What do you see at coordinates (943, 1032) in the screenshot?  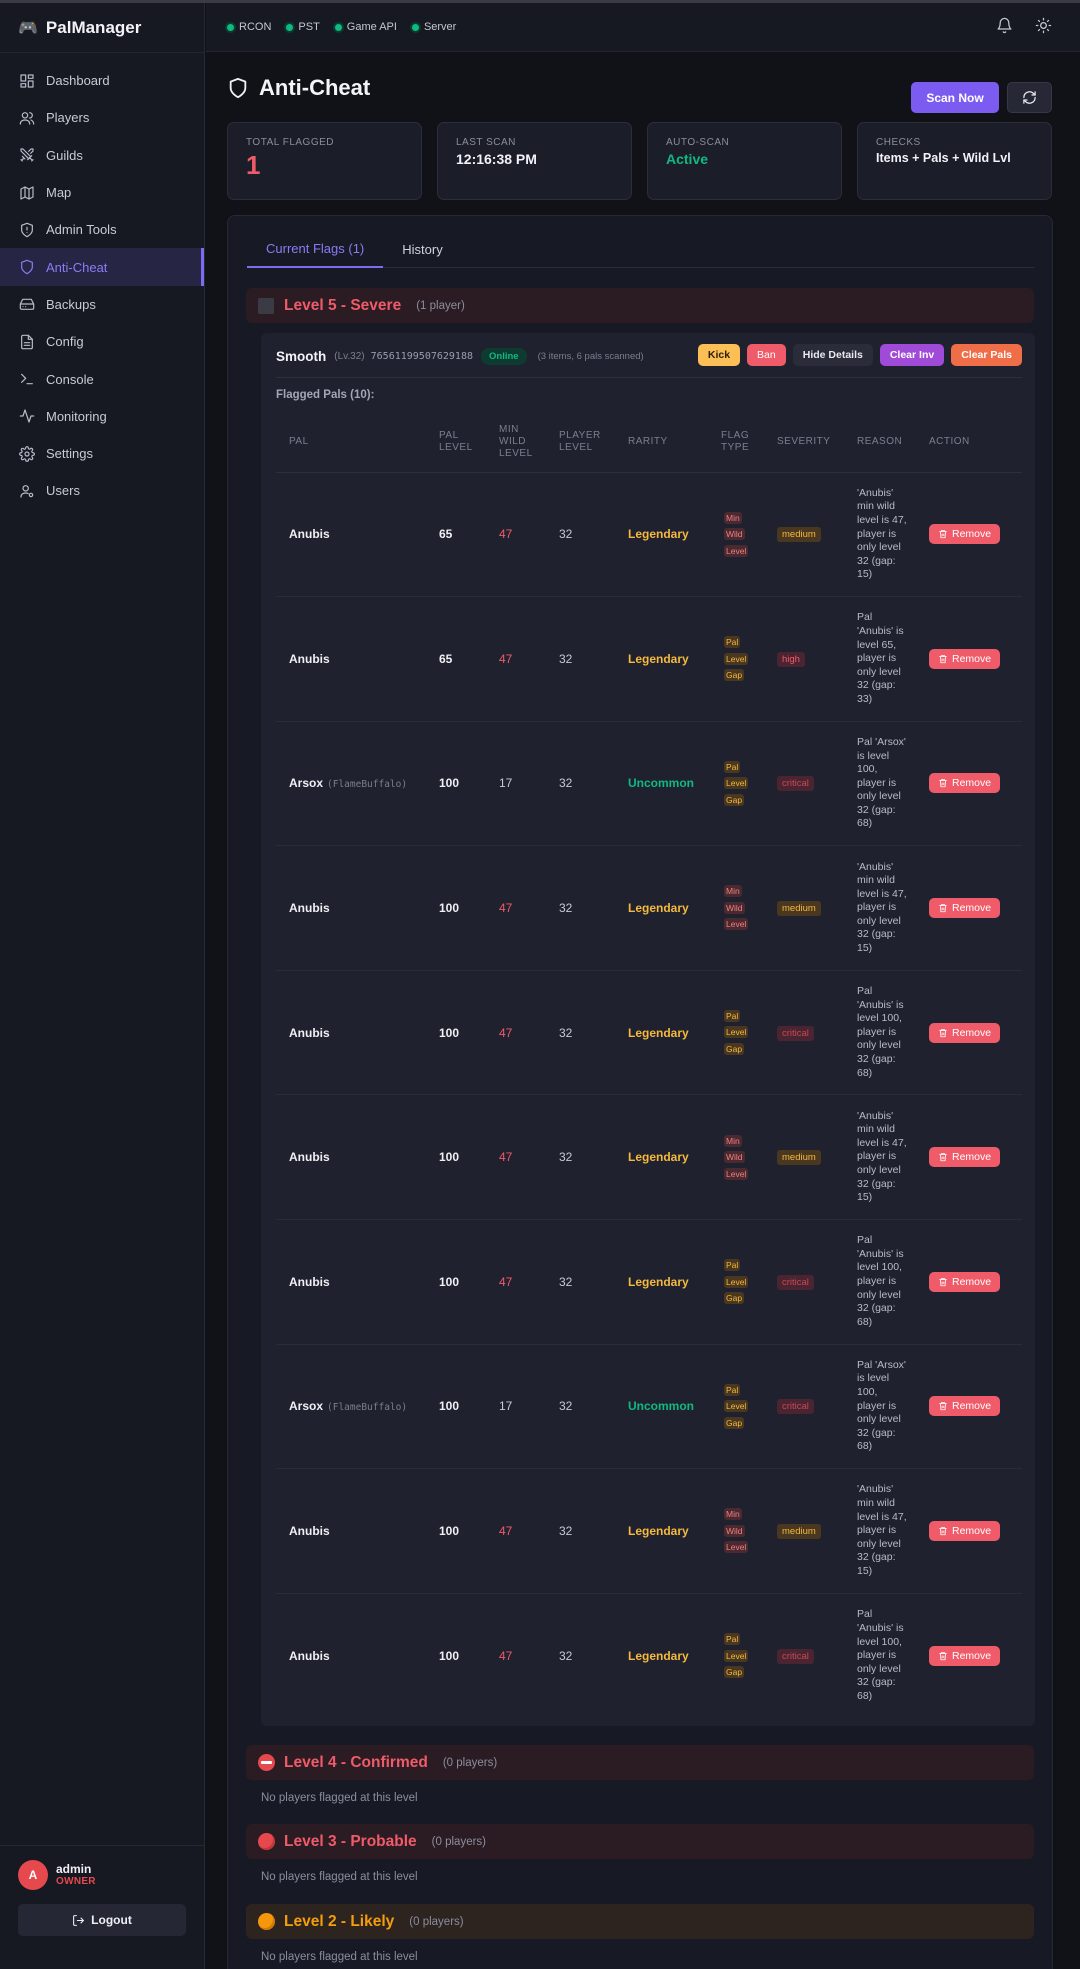 I see `trash-icon` at bounding box center [943, 1032].